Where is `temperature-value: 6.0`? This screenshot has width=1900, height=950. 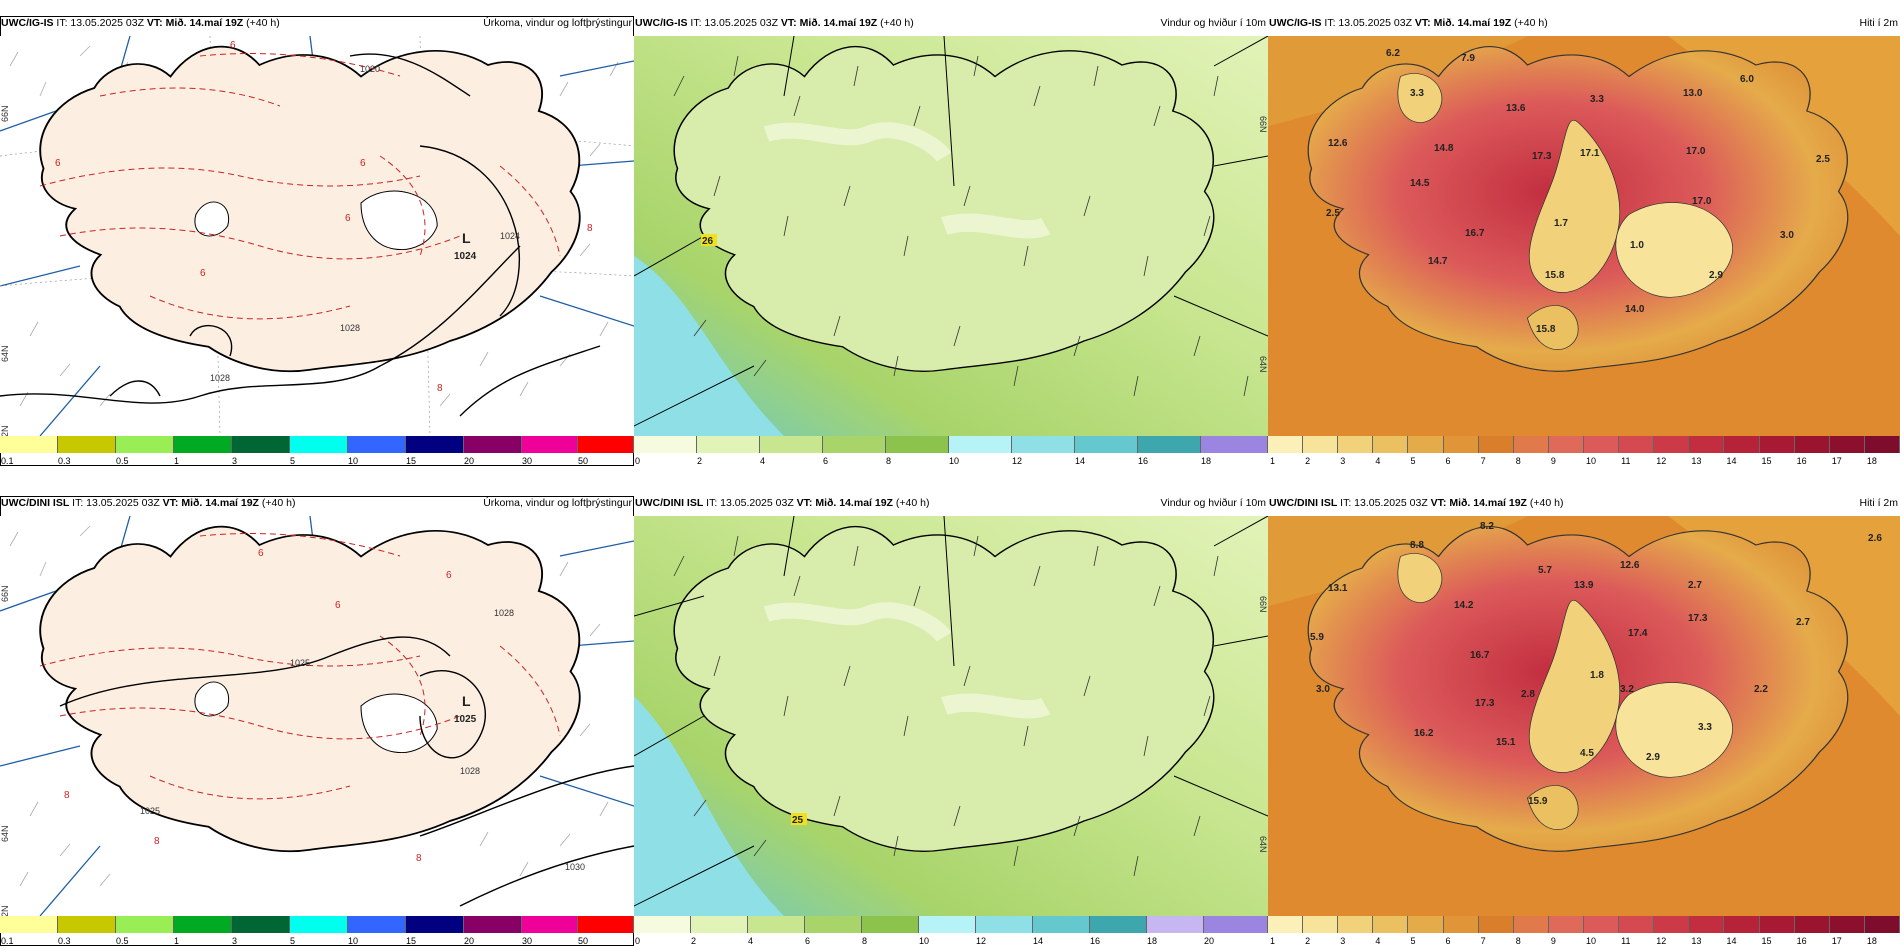 temperature-value: 6.0 is located at coordinates (1747, 79).